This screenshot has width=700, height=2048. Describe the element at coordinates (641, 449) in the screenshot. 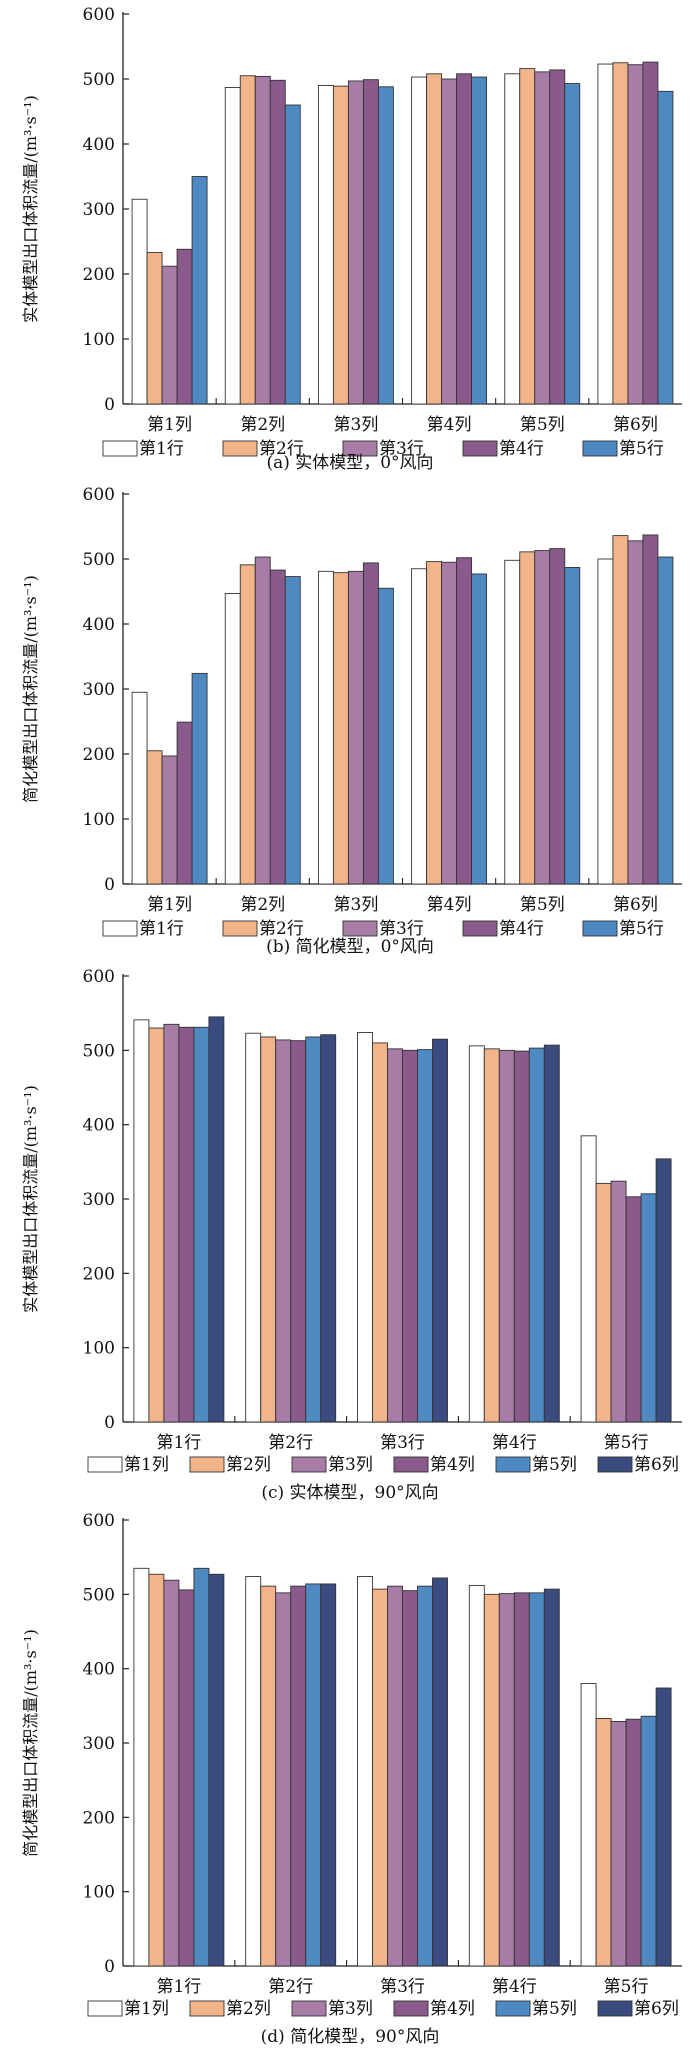

I see `legend-label: 第5行` at that location.